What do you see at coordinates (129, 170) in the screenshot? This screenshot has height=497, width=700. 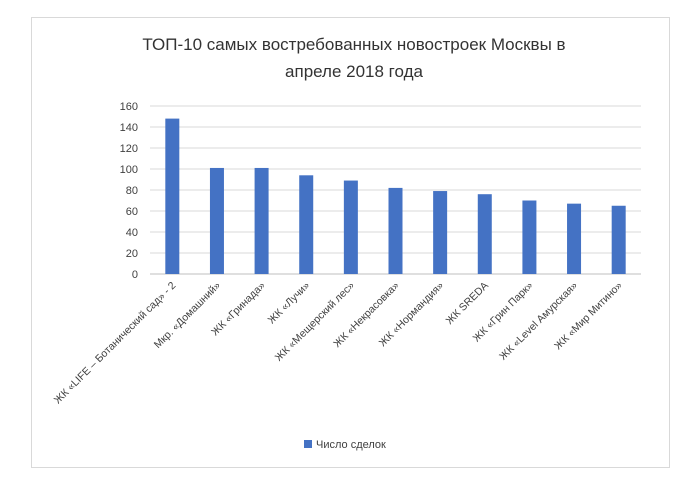 I see `y-tick-label: 100` at bounding box center [129, 170].